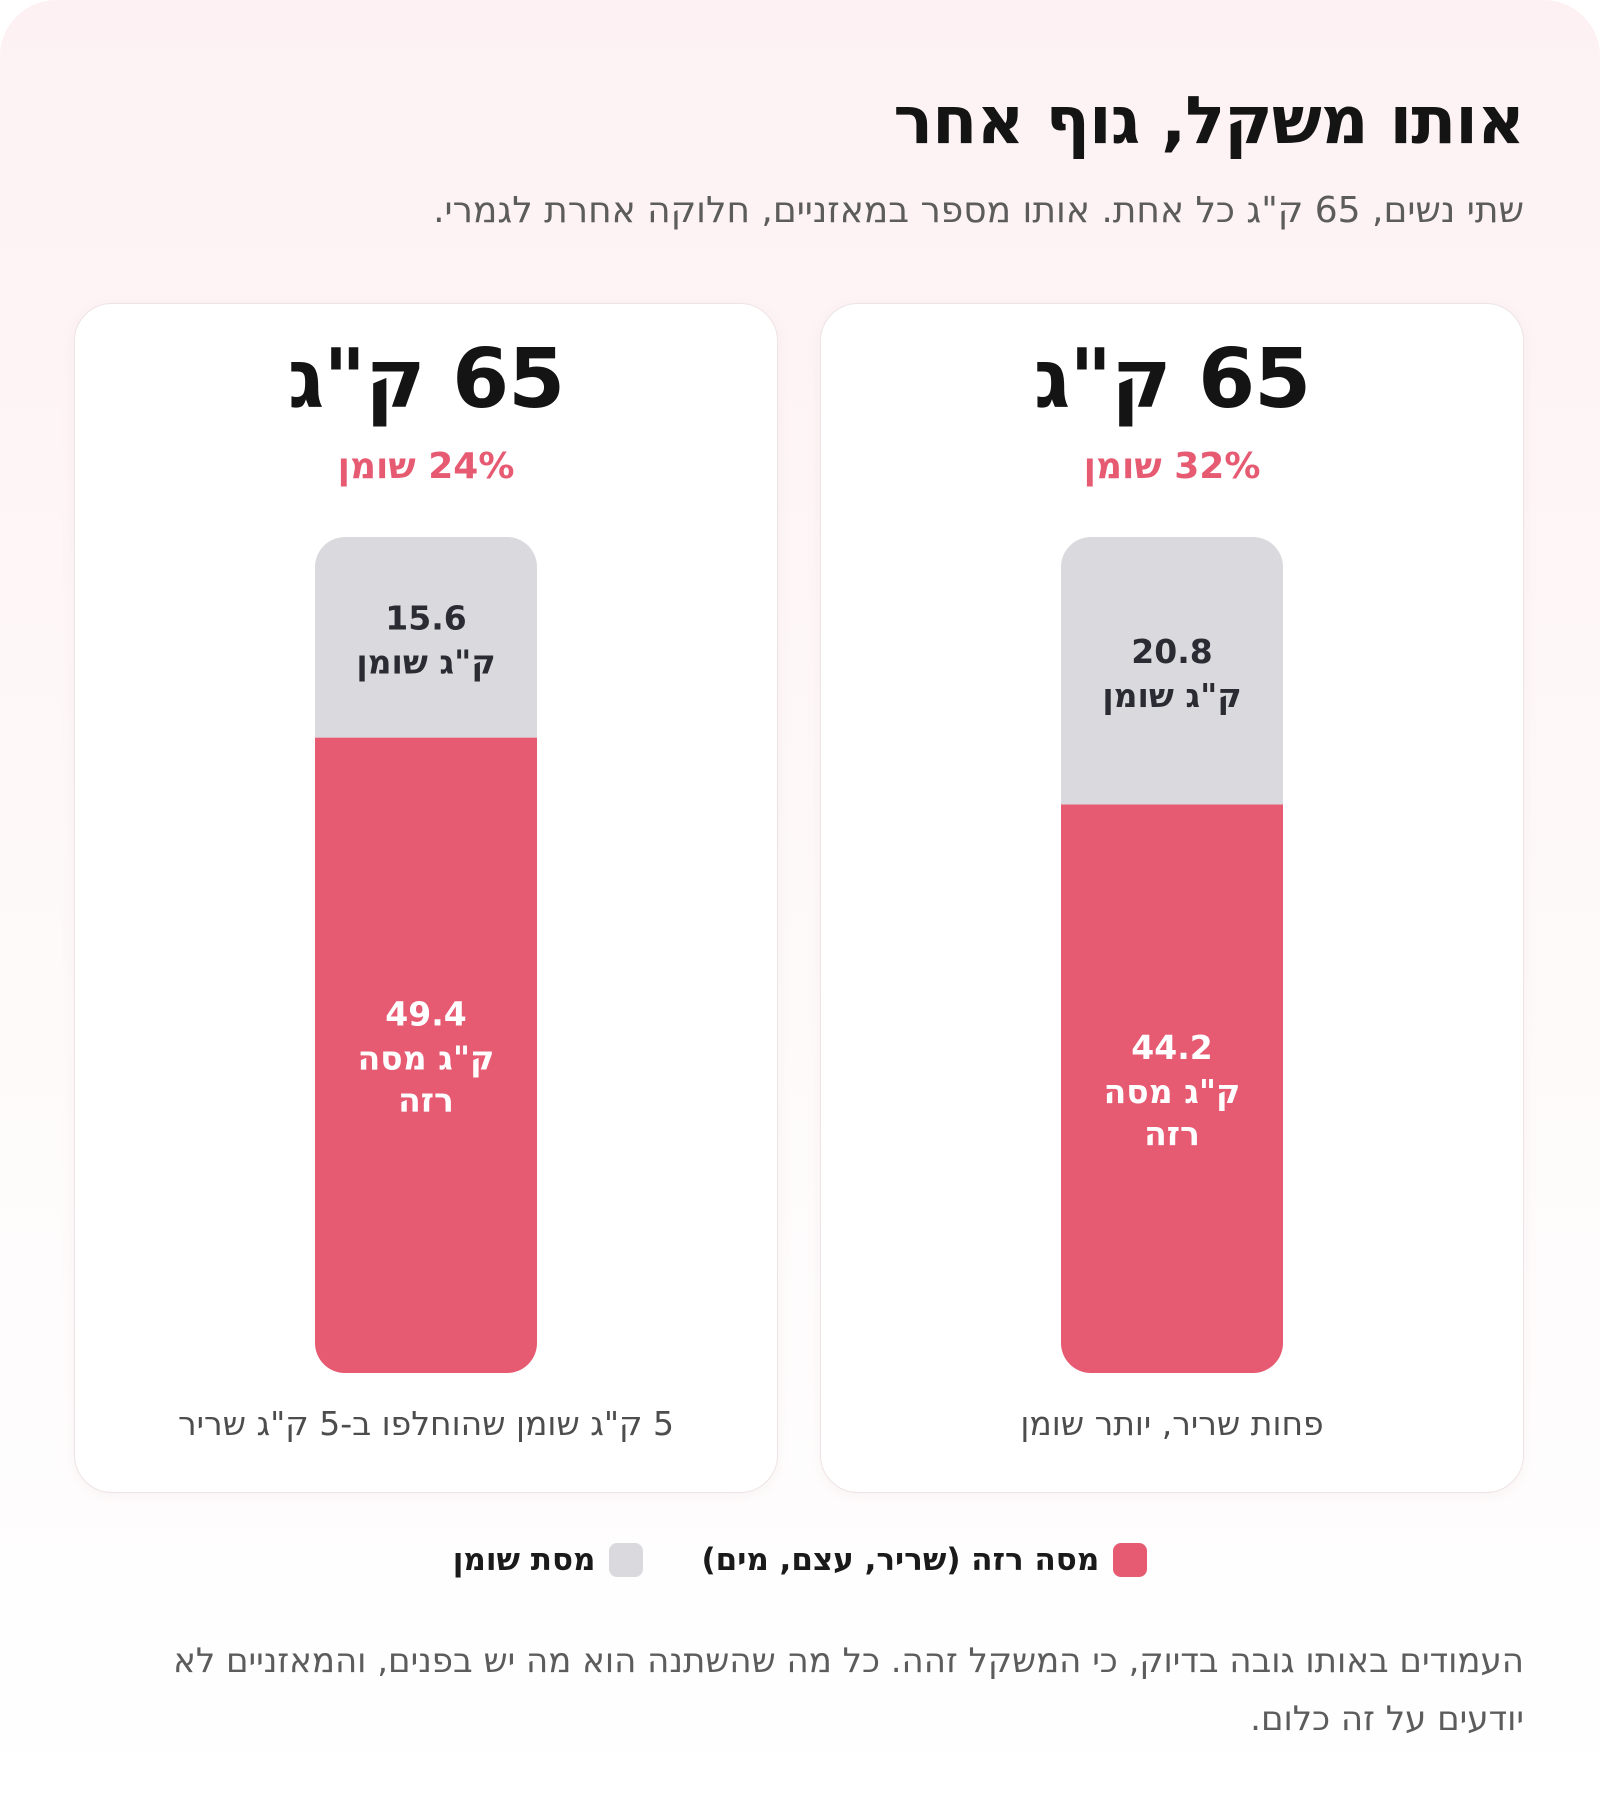 The image size is (1600, 1816). Describe the element at coordinates (1172, 1423) in the screenshot. I see `card-caption: פחות שריר, יותר שומן` at that location.